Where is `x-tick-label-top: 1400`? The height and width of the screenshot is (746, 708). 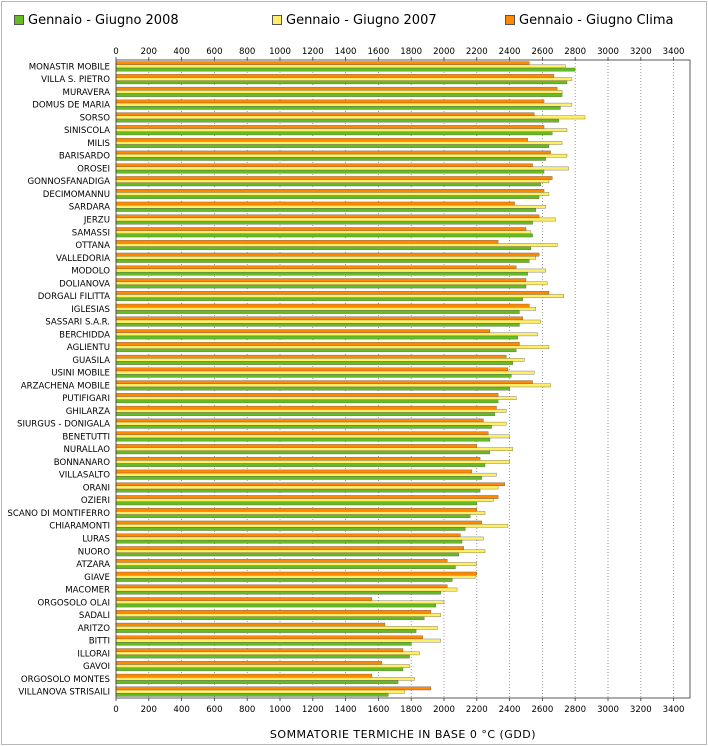
x-tick-label-top: 1400 is located at coordinates (346, 52).